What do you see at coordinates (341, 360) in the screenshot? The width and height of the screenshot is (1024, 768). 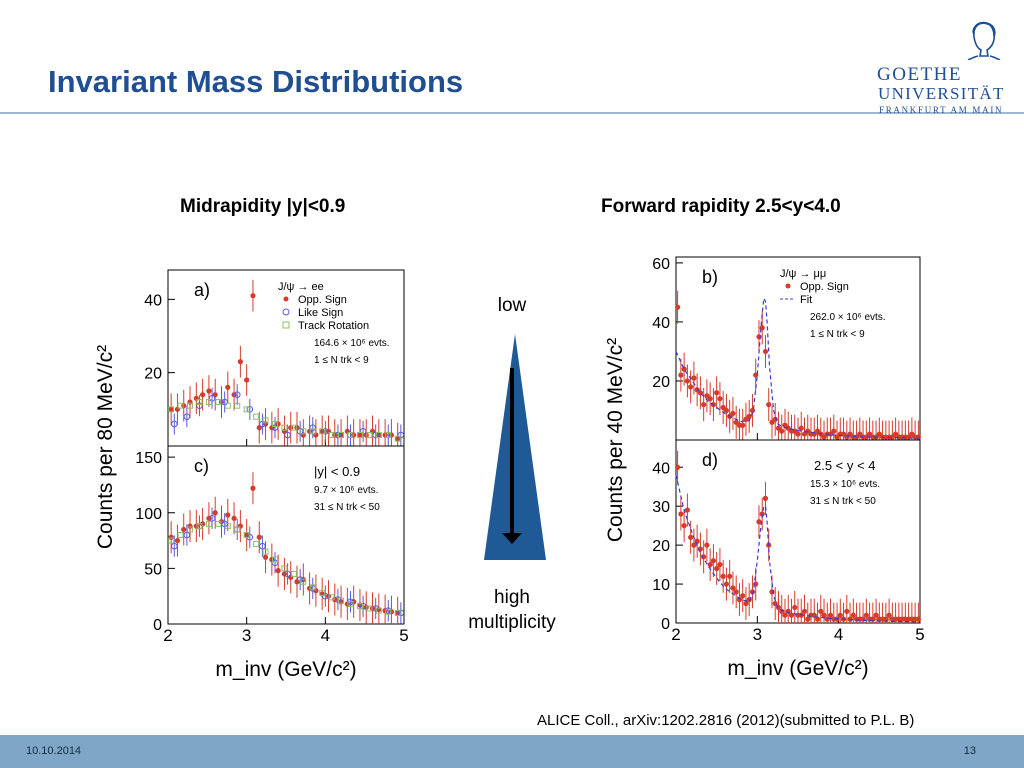 I see `panel-note: 1 ≤ N trk < 9` at bounding box center [341, 360].